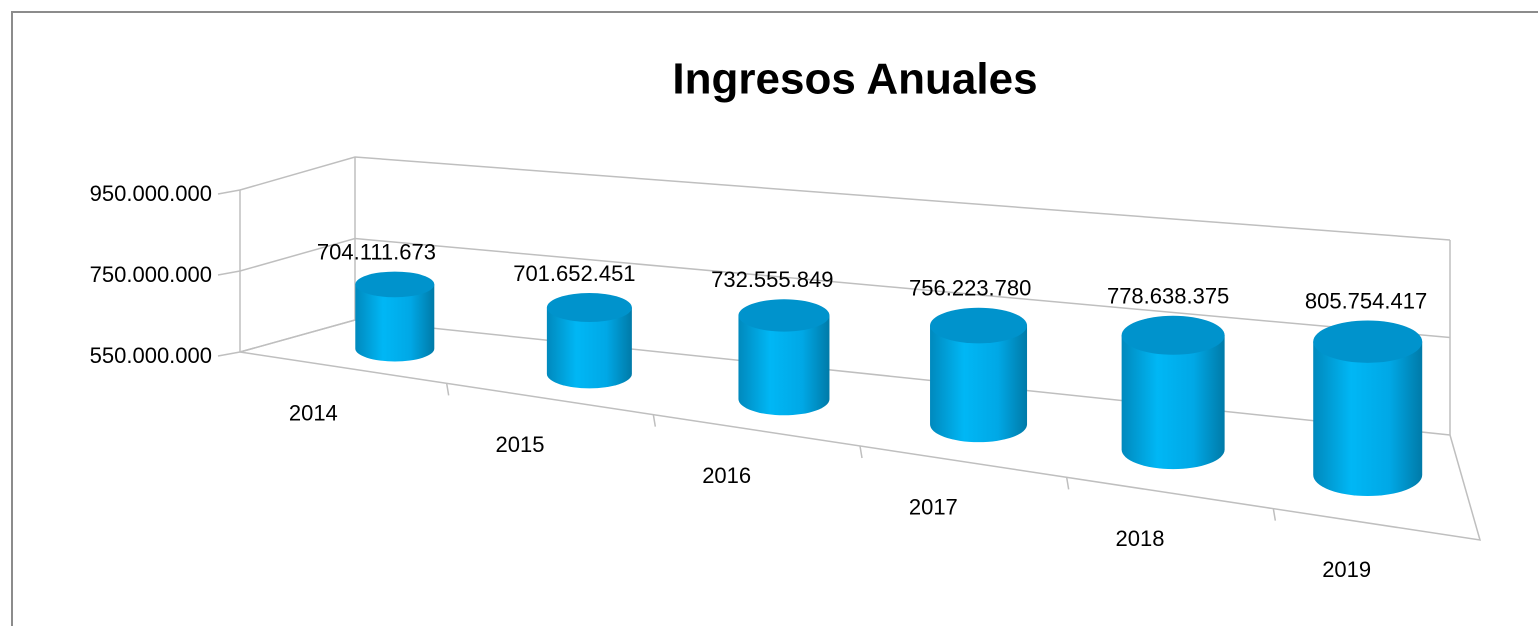 This screenshot has height=626, width=1538. What do you see at coordinates (1366, 300) in the screenshot?
I see `value-label: 805.754.417` at bounding box center [1366, 300].